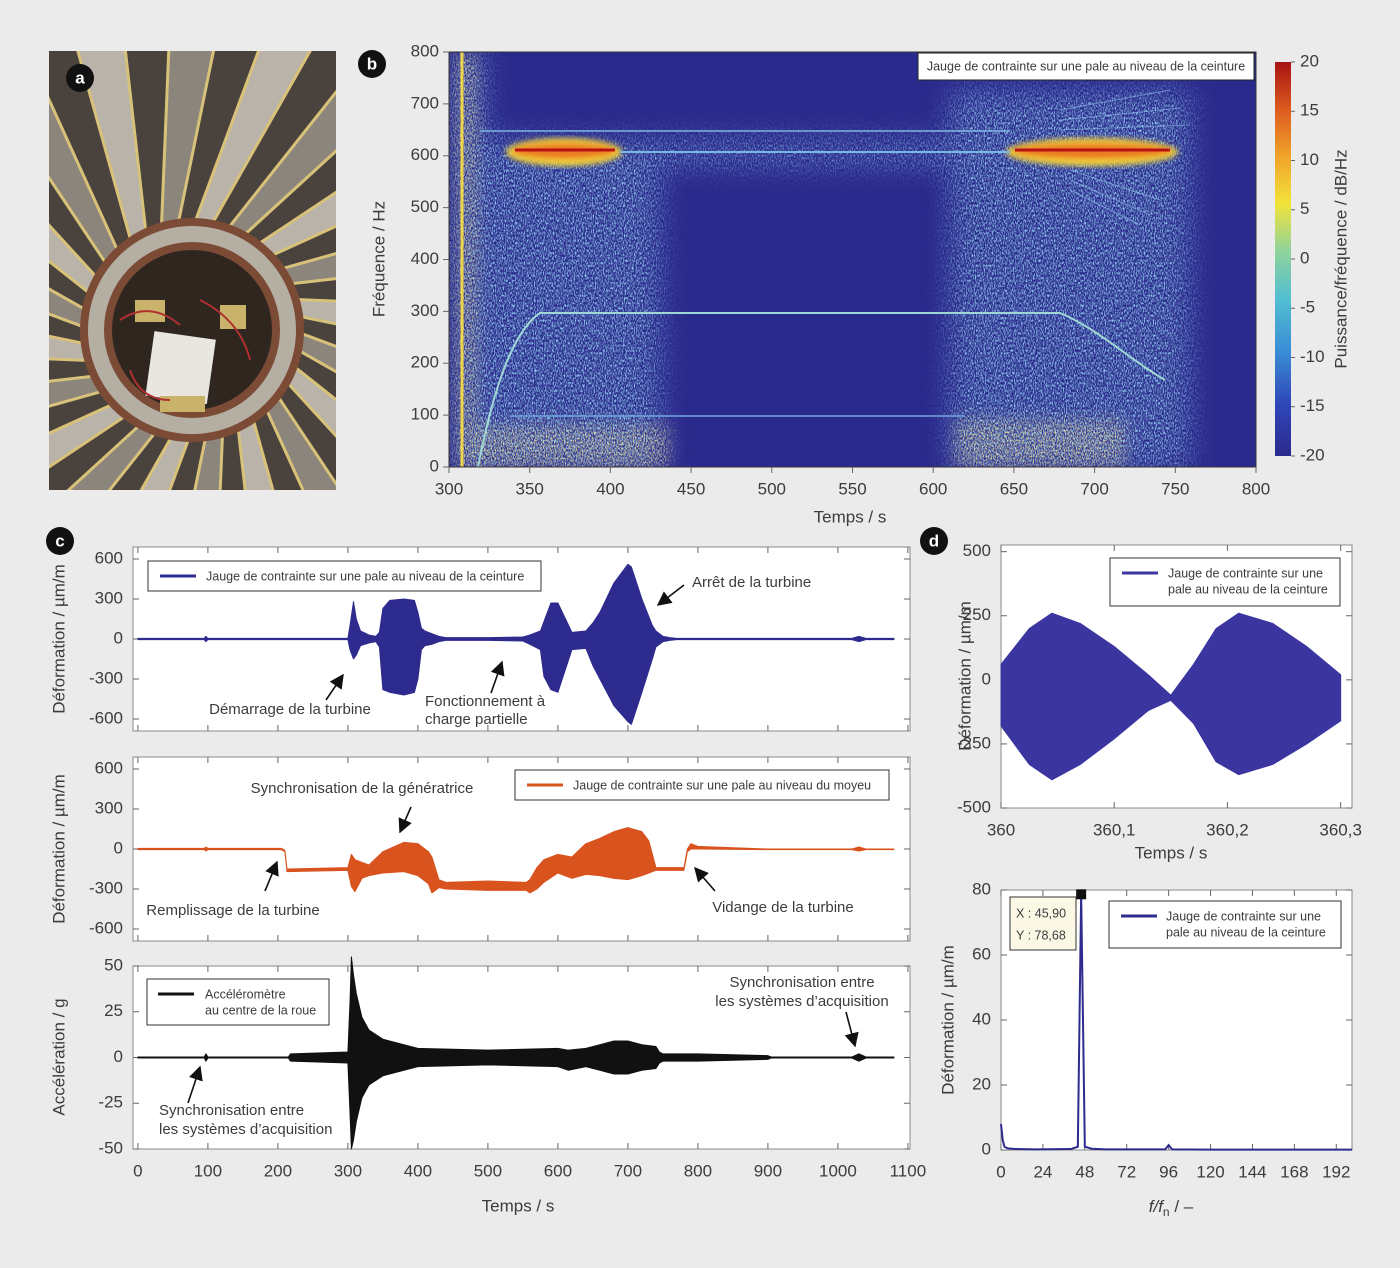  Describe the element at coordinates (425, 310) in the screenshot. I see `y-tick-label: 300` at that location.